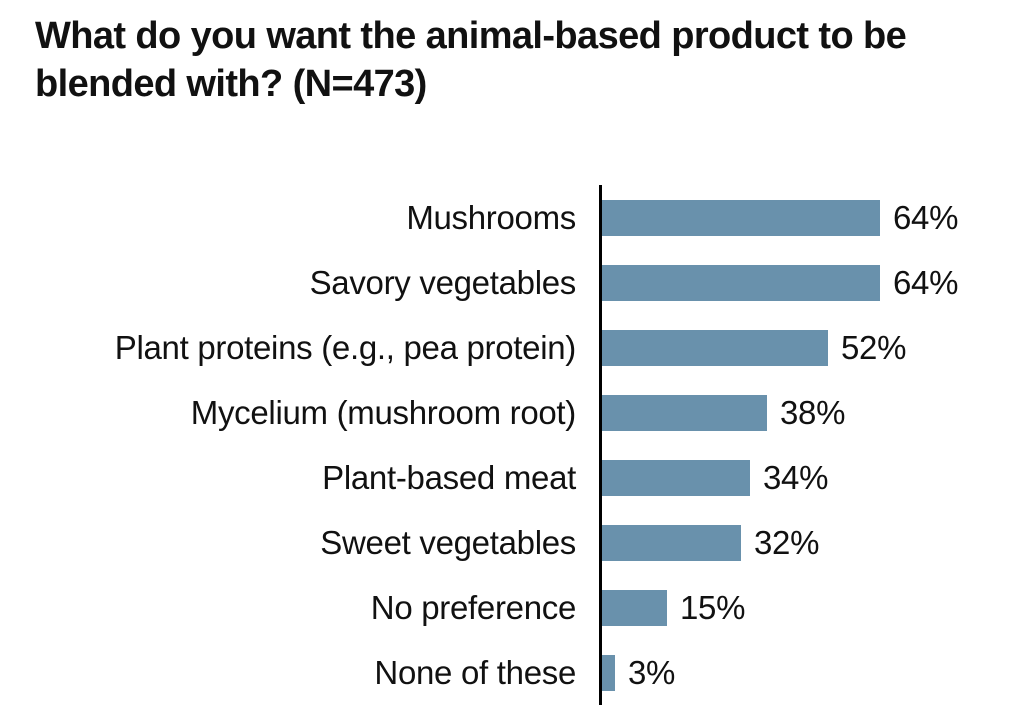  I want to click on category-label: No preference, so click(473, 607).